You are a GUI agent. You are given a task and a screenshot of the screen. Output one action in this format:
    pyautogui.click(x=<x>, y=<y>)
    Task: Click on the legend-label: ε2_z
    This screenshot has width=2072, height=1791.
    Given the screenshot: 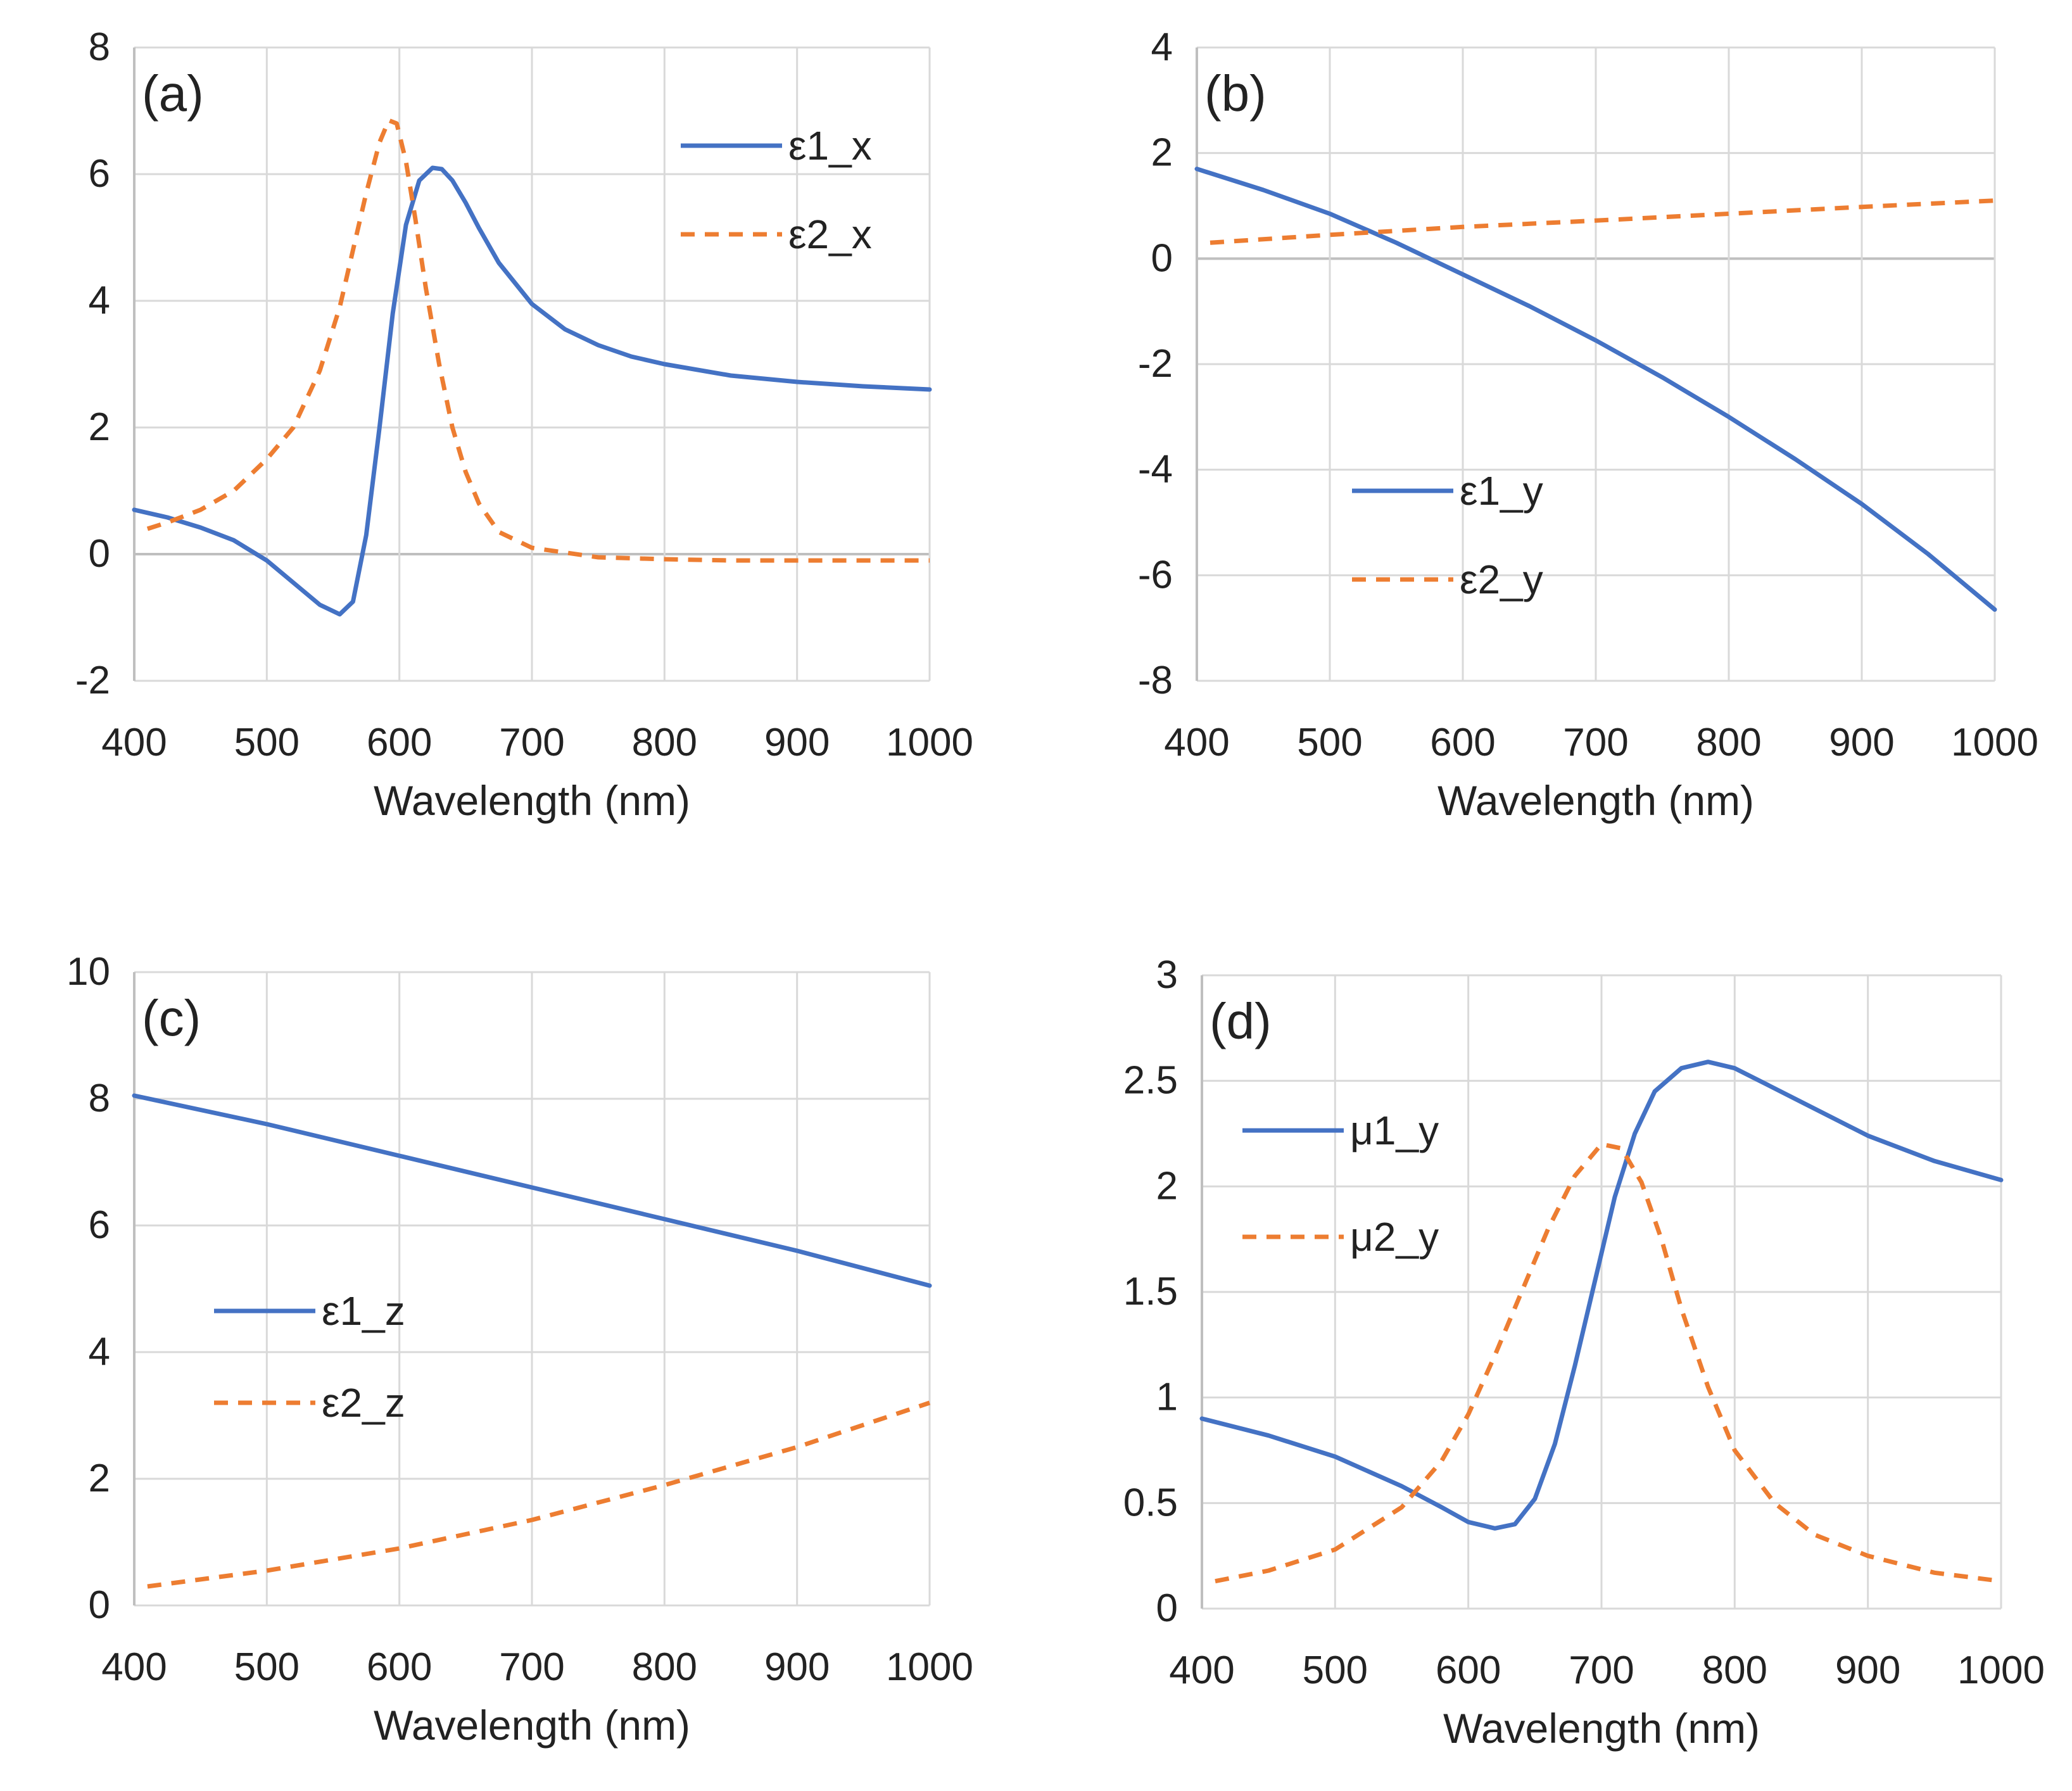 What is the action you would take?
    pyautogui.click(x=363, y=1403)
    